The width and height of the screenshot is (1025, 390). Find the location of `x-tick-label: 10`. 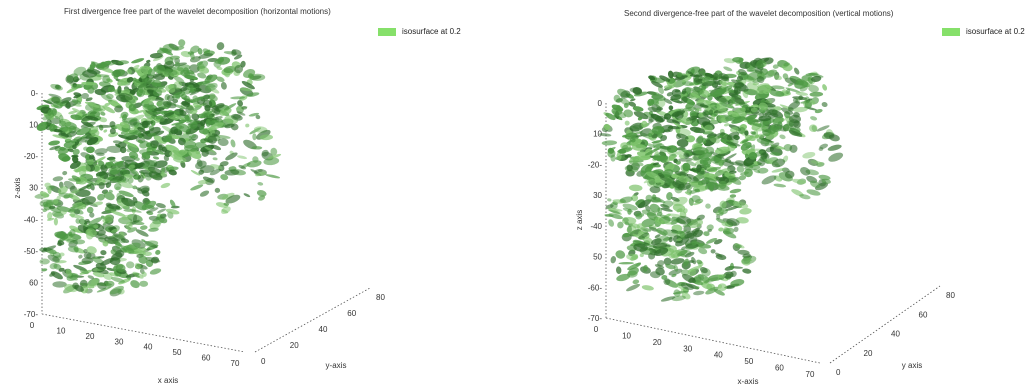

x-tick-label: 10 is located at coordinates (626, 335).